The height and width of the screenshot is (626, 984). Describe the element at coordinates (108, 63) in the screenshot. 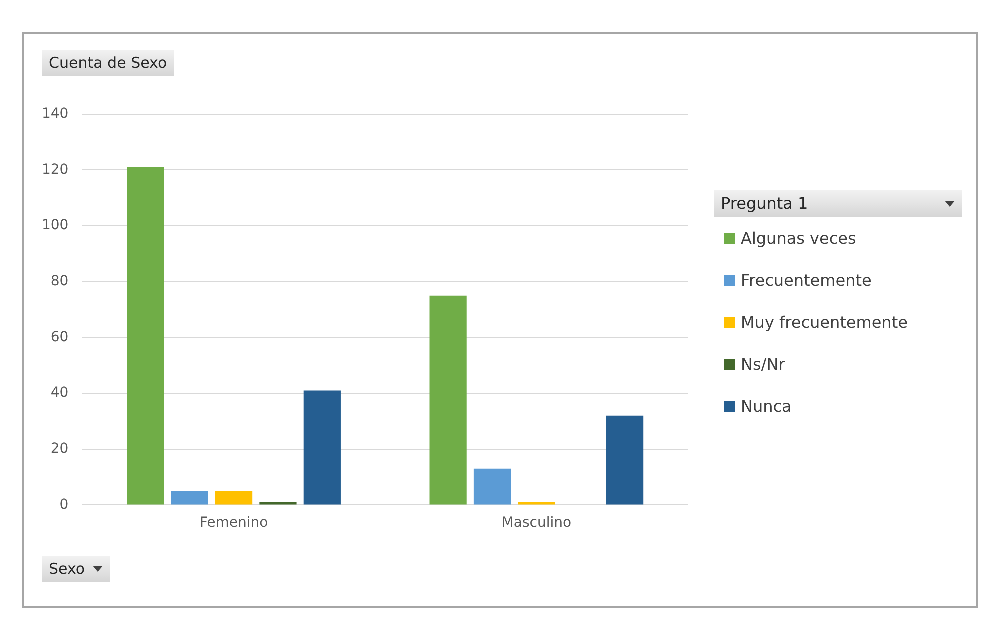

I see `y-axis-title: Cuenta de Sexo` at that location.